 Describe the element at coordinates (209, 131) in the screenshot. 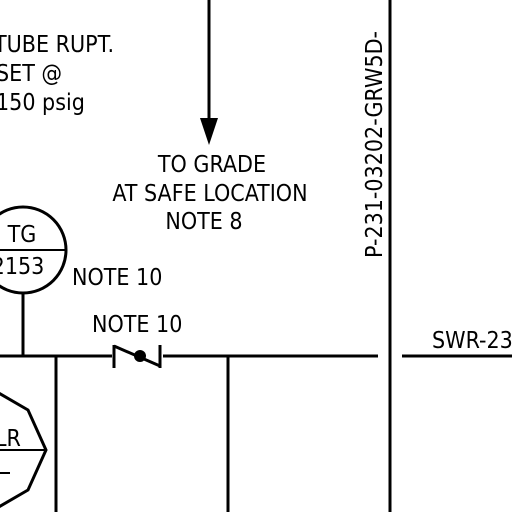

I see `flow-arrow-icon` at that location.